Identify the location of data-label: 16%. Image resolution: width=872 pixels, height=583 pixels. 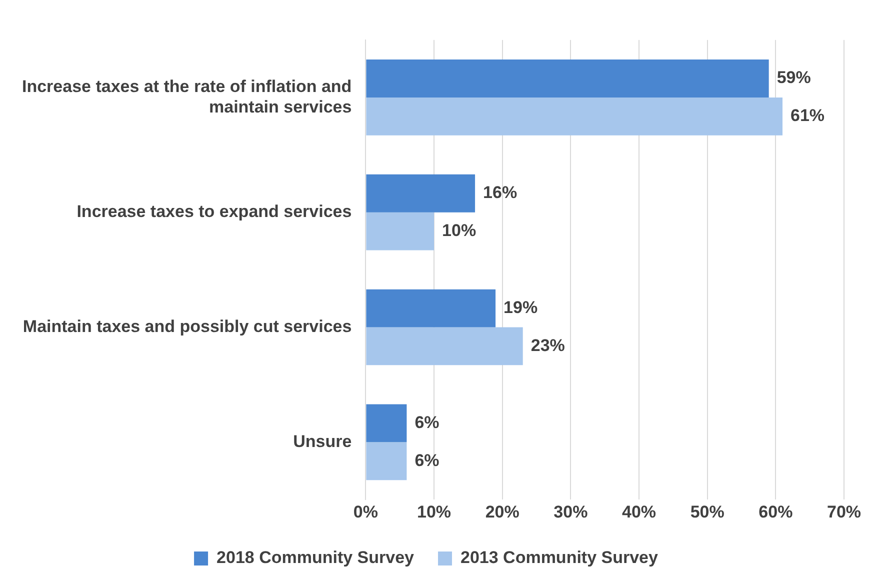
(500, 192).